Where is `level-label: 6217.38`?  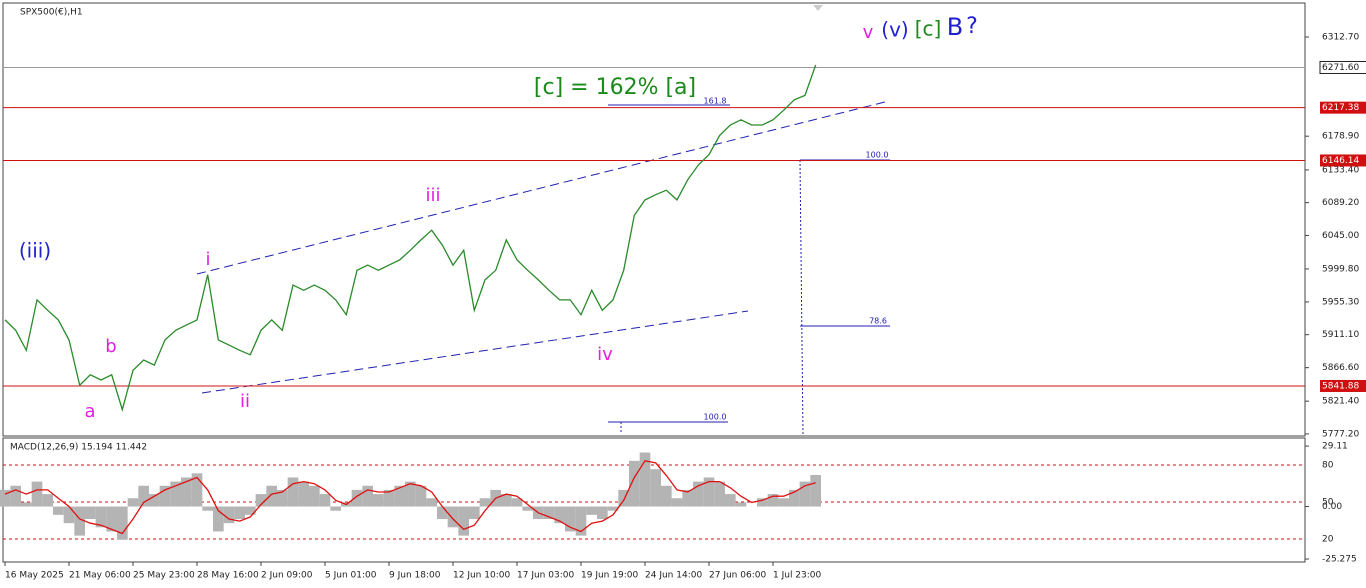
level-label: 6217.38 is located at coordinates (1340, 108).